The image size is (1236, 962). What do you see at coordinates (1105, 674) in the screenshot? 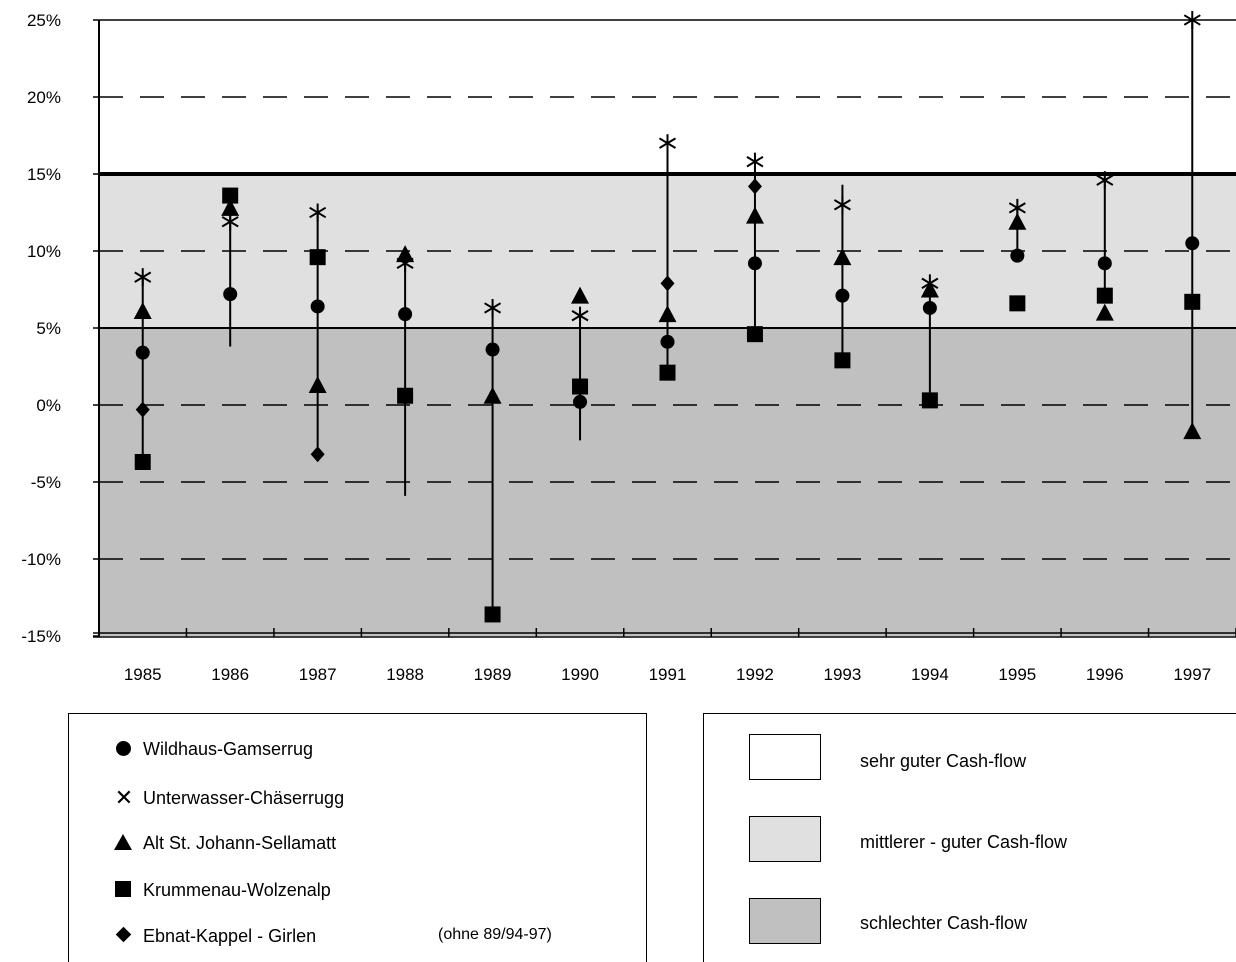
I see `x-tick-label: 1996` at bounding box center [1105, 674].